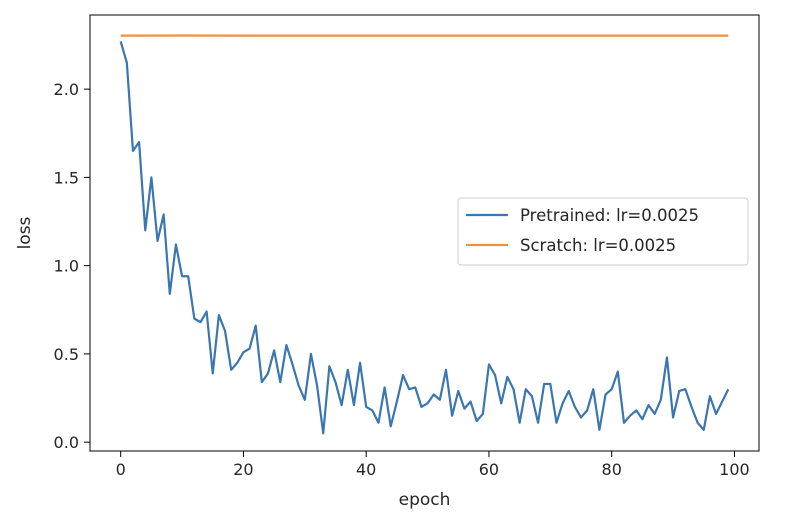 The width and height of the screenshot is (796, 524). I want to click on x-tick-label: 20, so click(243, 469).